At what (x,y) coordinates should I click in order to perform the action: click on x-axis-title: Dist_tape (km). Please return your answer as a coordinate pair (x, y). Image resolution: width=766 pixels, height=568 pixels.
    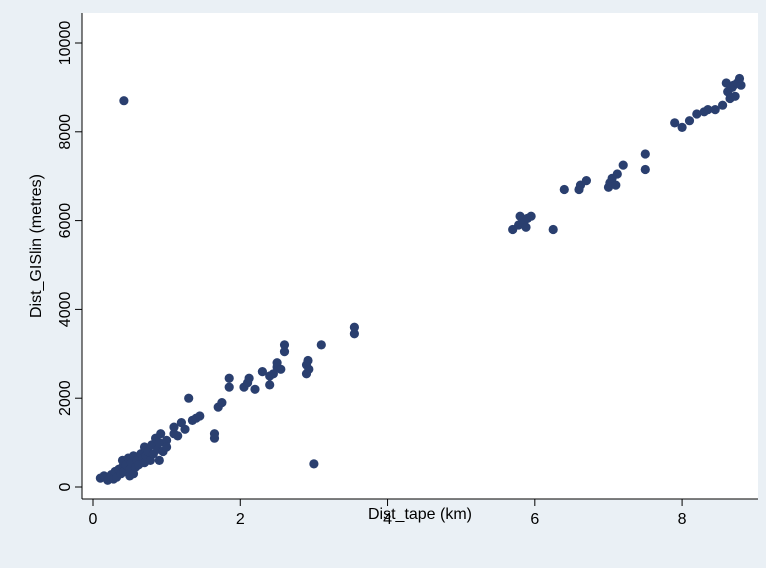
    Looking at the image, I should click on (420, 514).